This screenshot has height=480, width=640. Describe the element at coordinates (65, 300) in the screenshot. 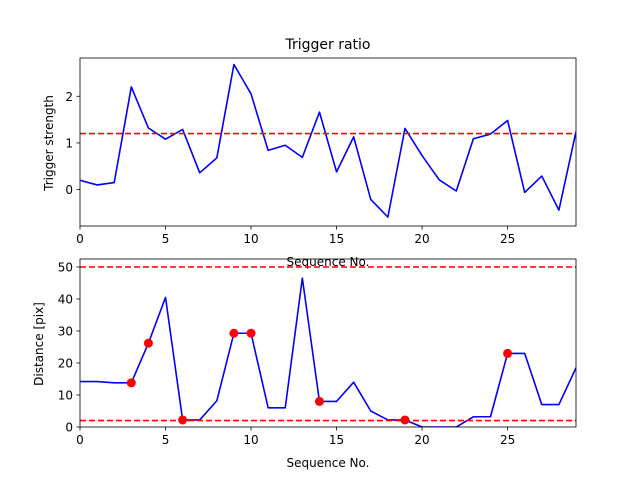

I see `bottom-chart-y-tick-label: 40` at that location.